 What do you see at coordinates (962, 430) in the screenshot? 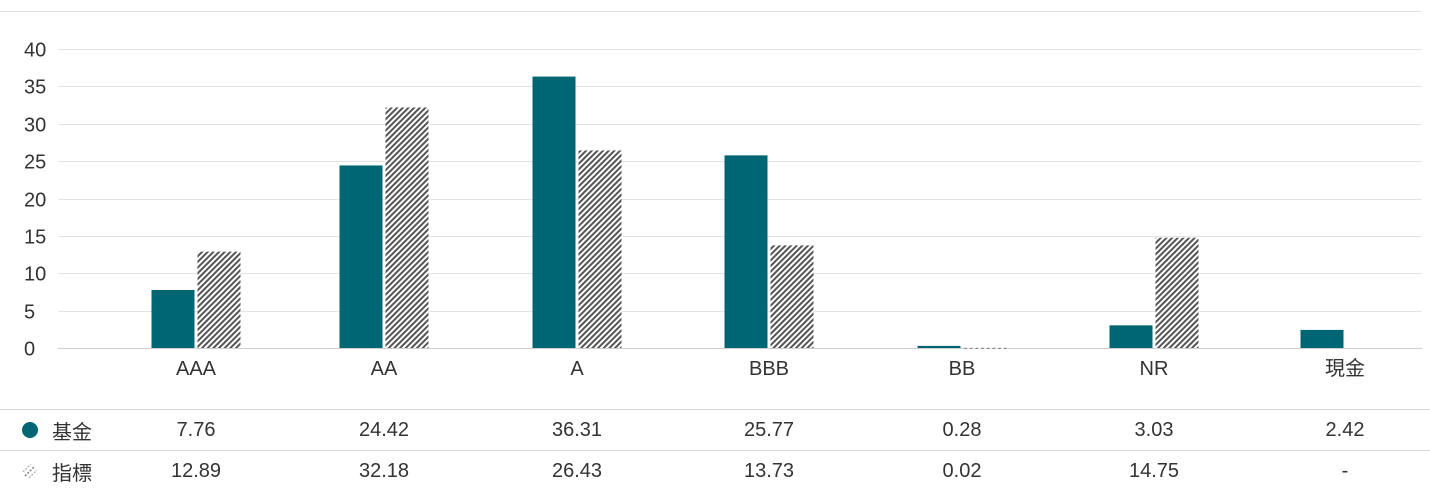
I see `fund-value-bb: 0.28` at bounding box center [962, 430].